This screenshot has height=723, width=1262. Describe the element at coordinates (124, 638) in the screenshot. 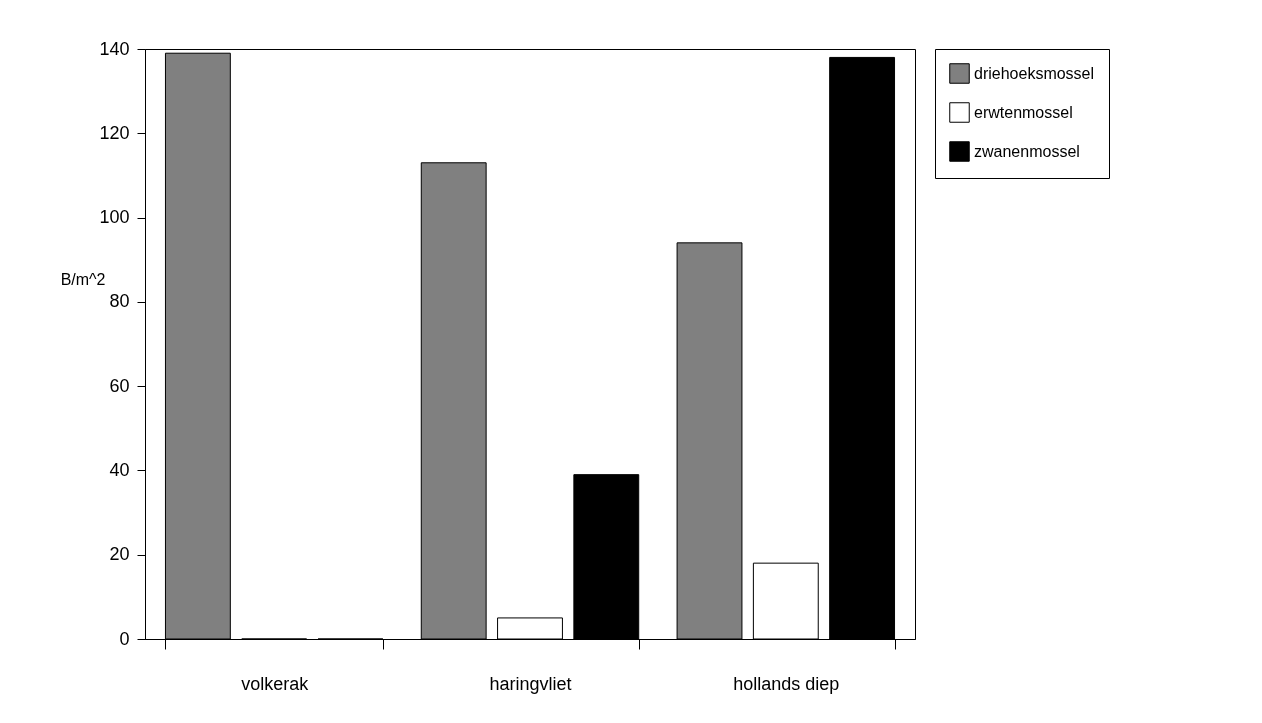

I see `y-tick-label: 0` at that location.